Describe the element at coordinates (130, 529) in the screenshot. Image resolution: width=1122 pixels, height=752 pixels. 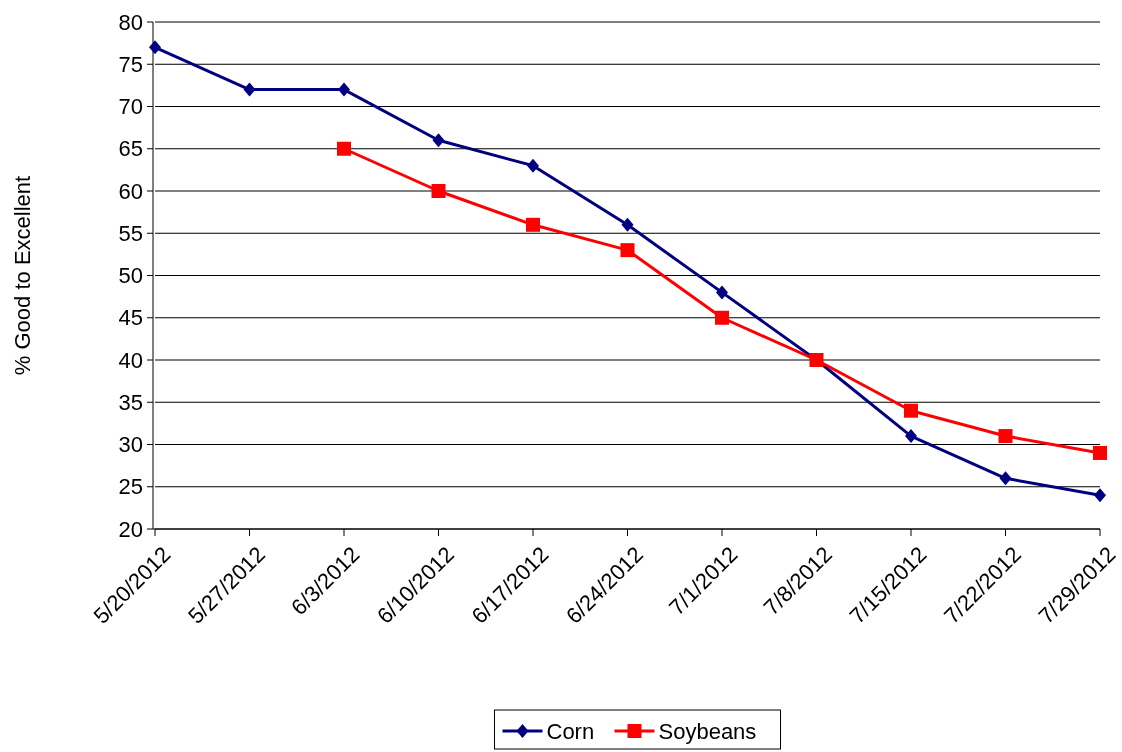
I see `y-tick-label: 20` at that location.